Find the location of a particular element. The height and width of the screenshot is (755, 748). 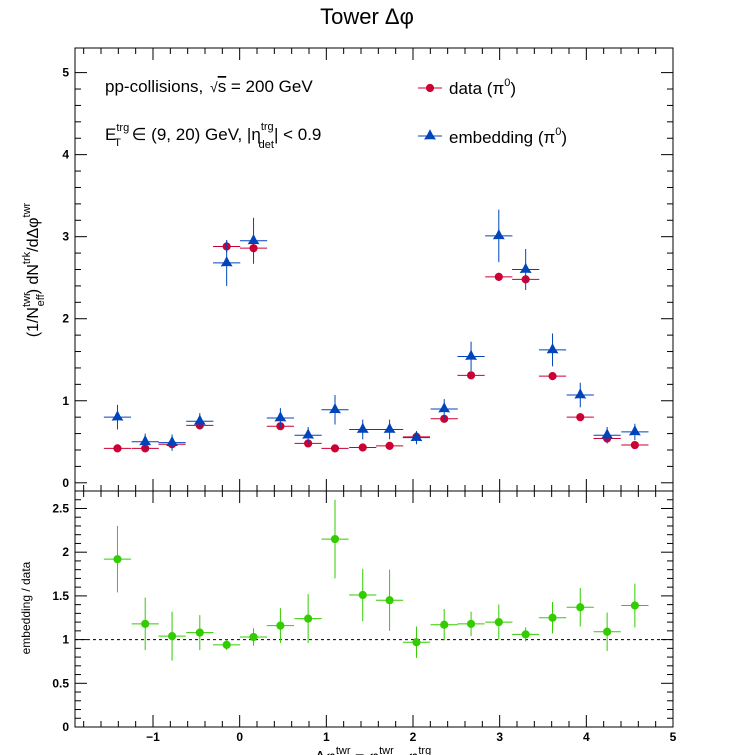

top-y-tick-label: 4 is located at coordinates (65, 155).